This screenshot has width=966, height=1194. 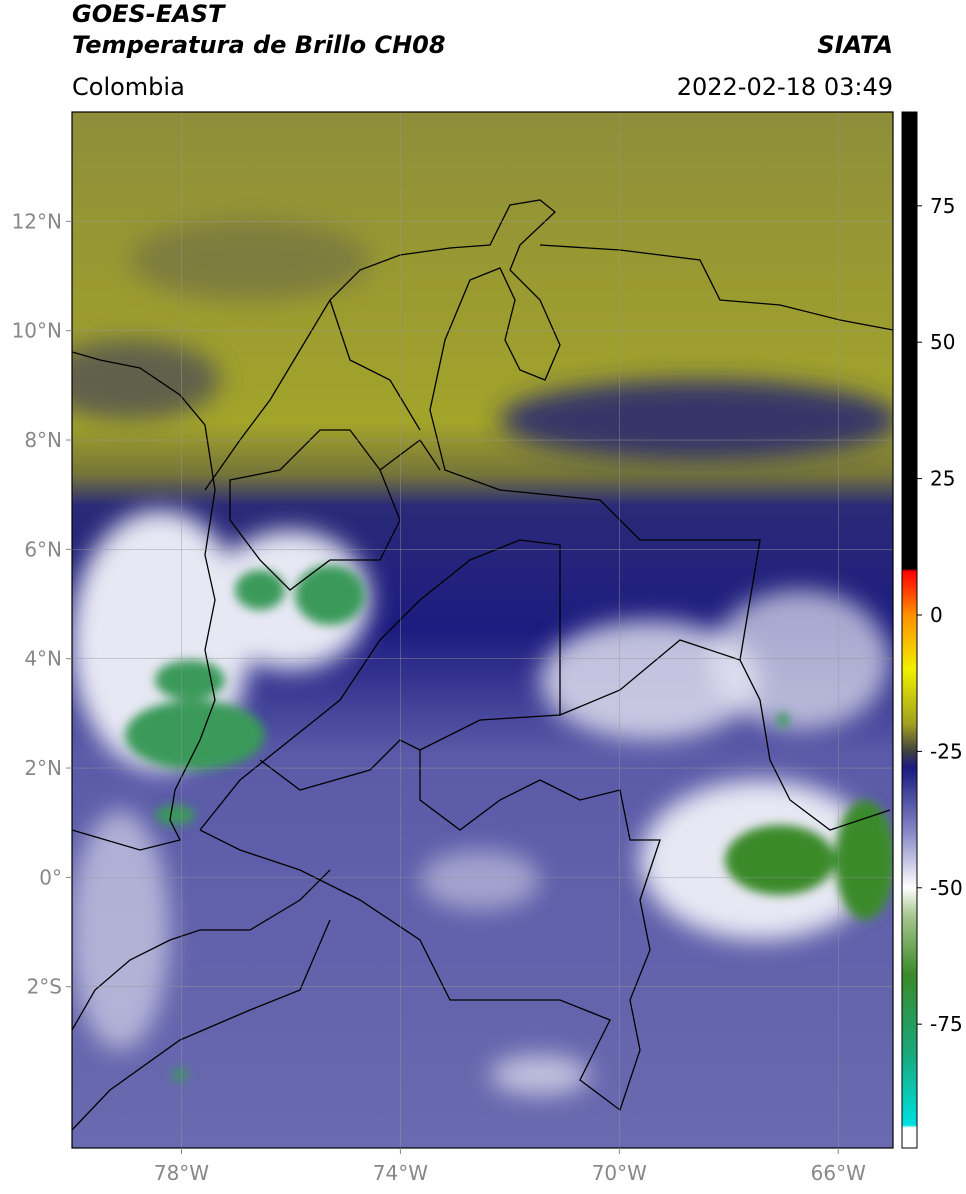 What do you see at coordinates (400, 1173) in the screenshot?
I see `x-tick-label: 74°W` at bounding box center [400, 1173].